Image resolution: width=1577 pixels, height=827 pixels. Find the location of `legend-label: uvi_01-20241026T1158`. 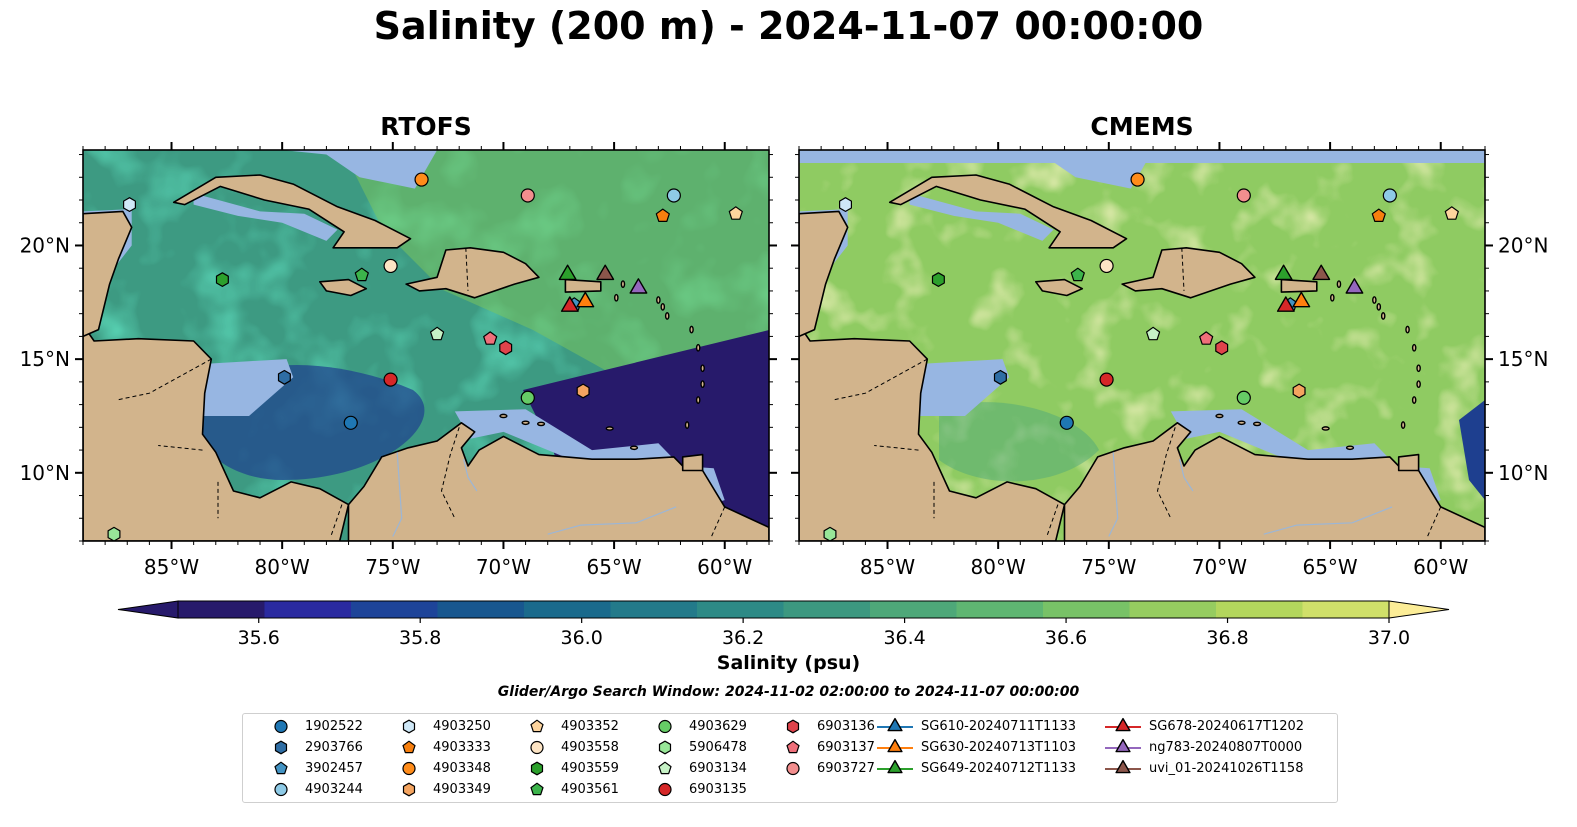

legend-label: uvi_01-20241026T1158 is located at coordinates (1226, 768).